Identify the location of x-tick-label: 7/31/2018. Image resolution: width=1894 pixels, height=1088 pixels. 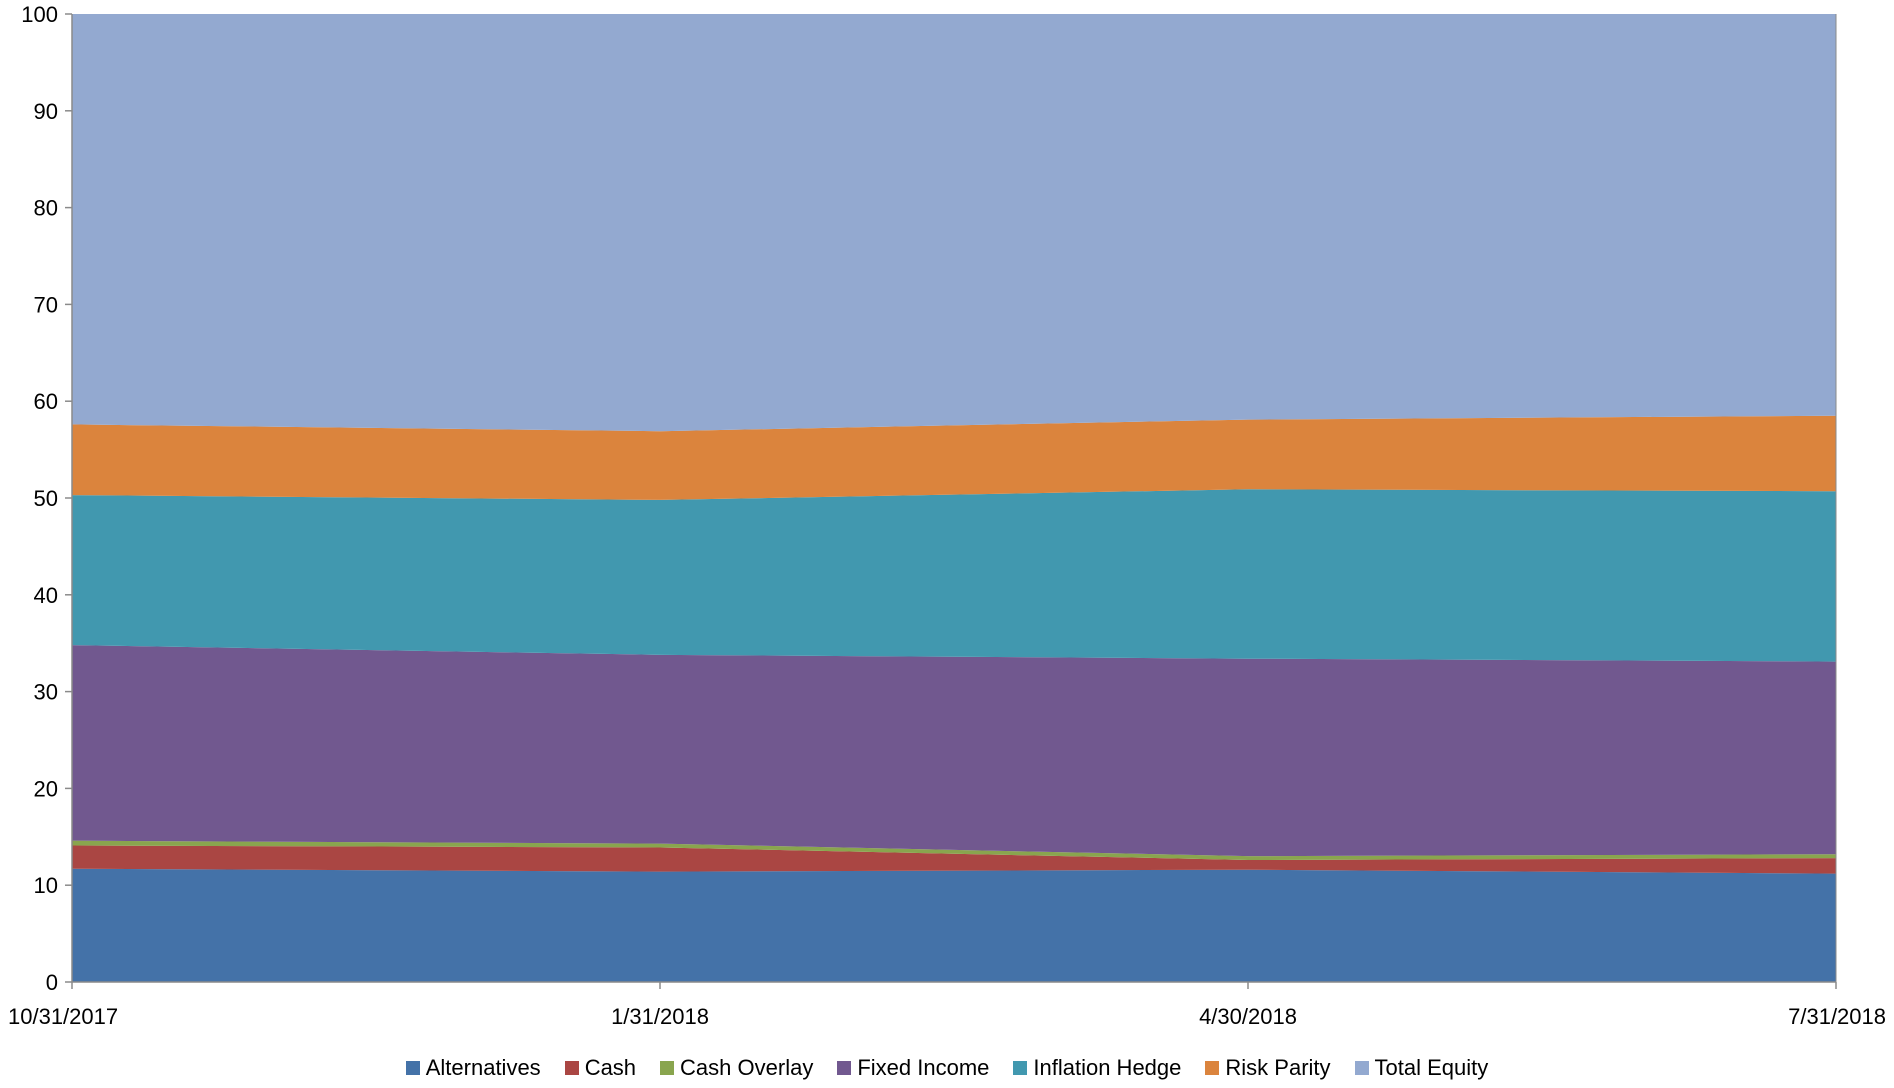
(1837, 1016).